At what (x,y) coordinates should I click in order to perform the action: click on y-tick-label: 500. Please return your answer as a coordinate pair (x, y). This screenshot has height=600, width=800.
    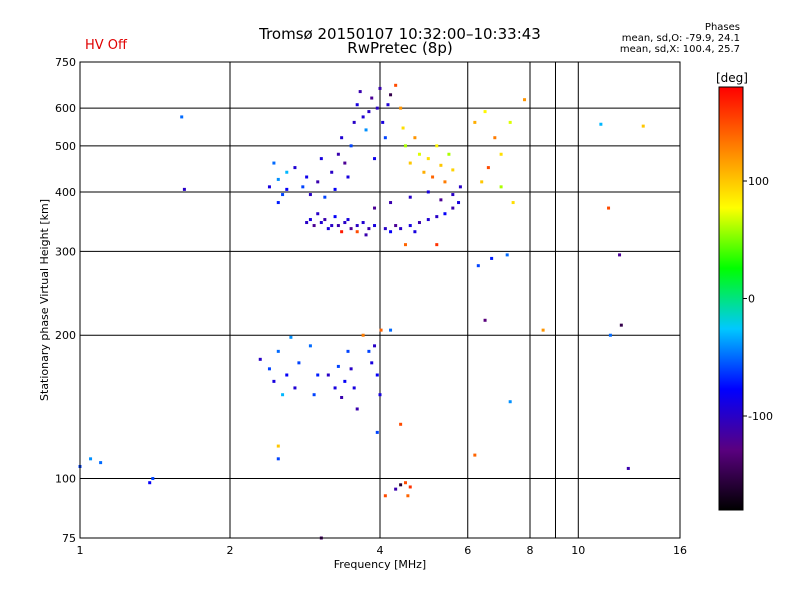
    Looking at the image, I should click on (65, 146).